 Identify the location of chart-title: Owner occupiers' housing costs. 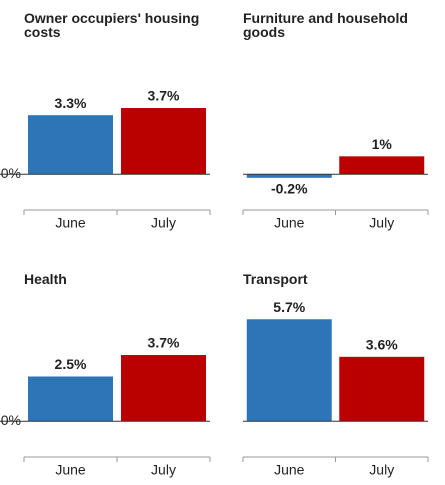
(112, 25).